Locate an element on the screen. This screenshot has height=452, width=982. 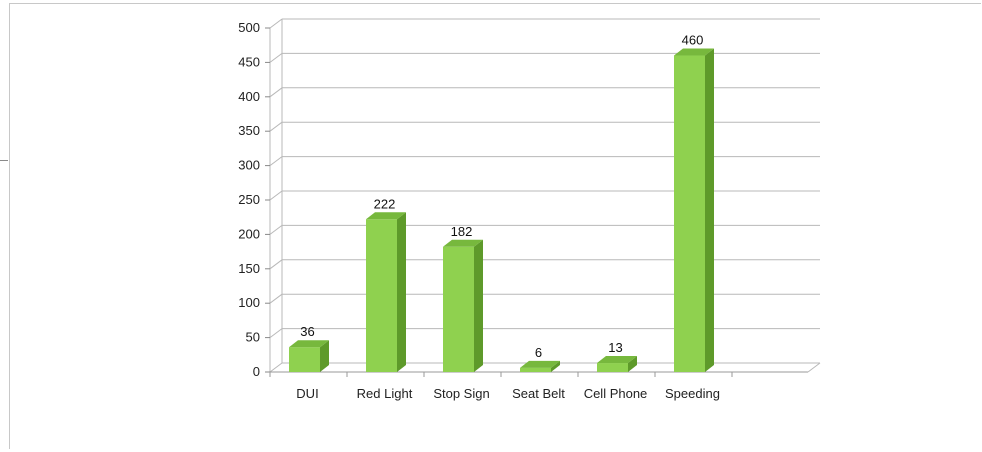
x-tick-label: Seat Belt is located at coordinates (538, 393).